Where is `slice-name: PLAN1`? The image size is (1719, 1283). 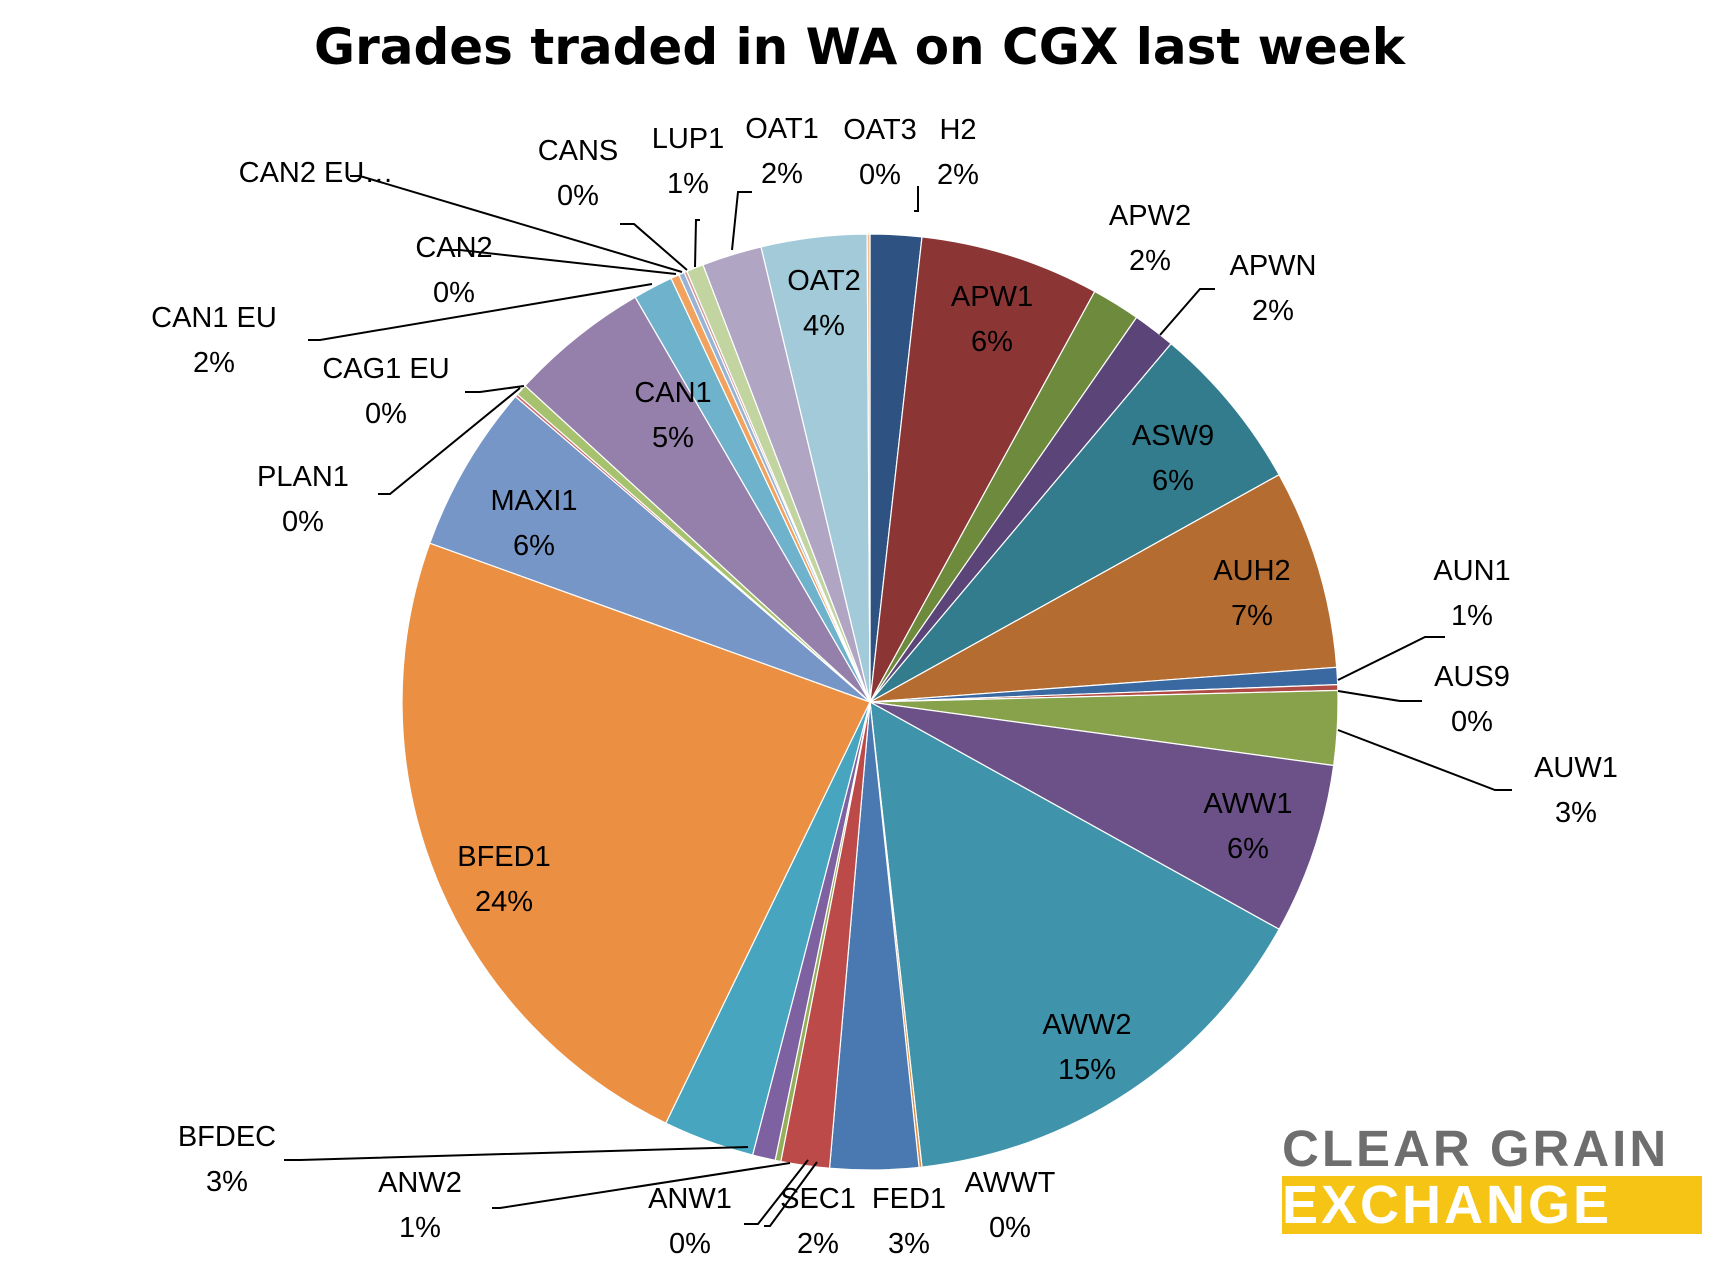 slice-name: PLAN1 is located at coordinates (303, 477).